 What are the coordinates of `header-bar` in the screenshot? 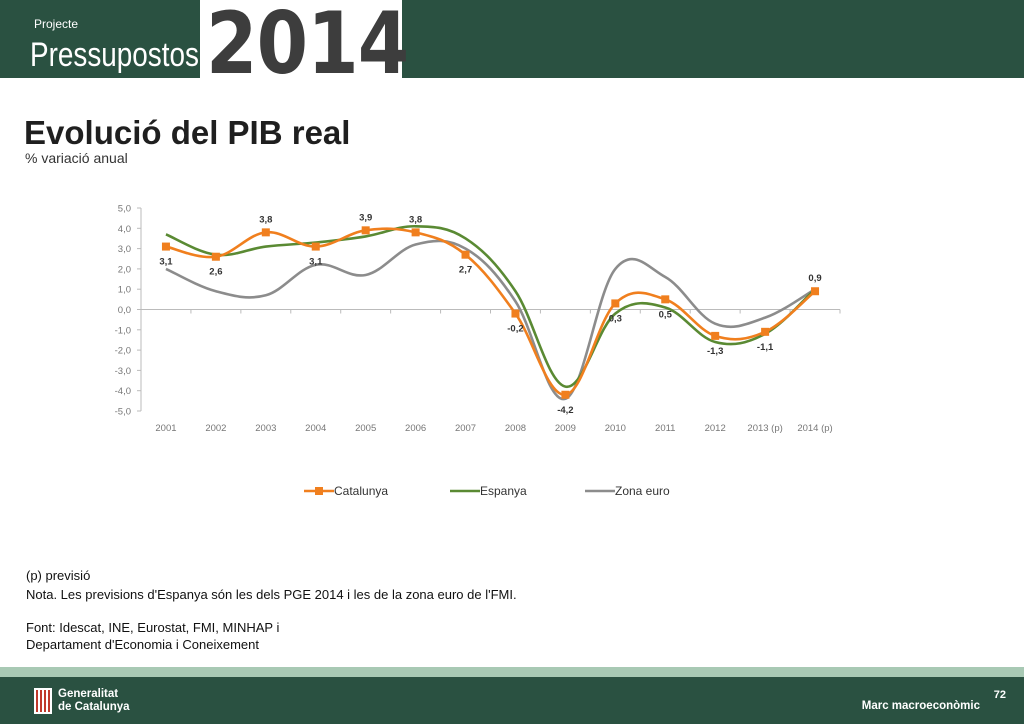 It's located at (512, 39).